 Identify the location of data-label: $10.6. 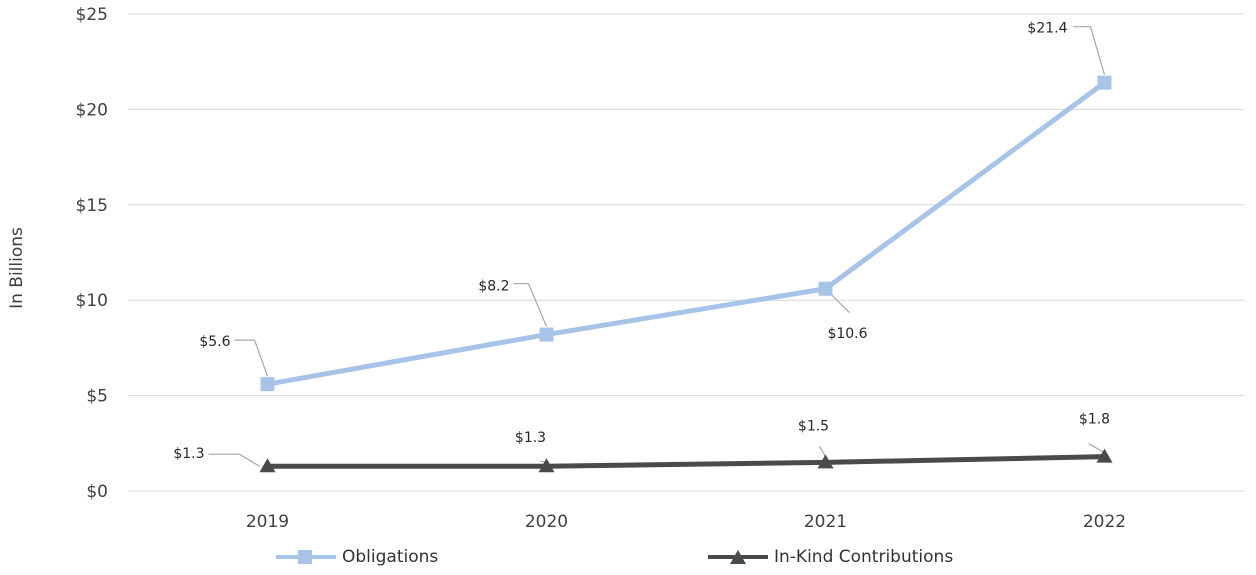
(847, 334).